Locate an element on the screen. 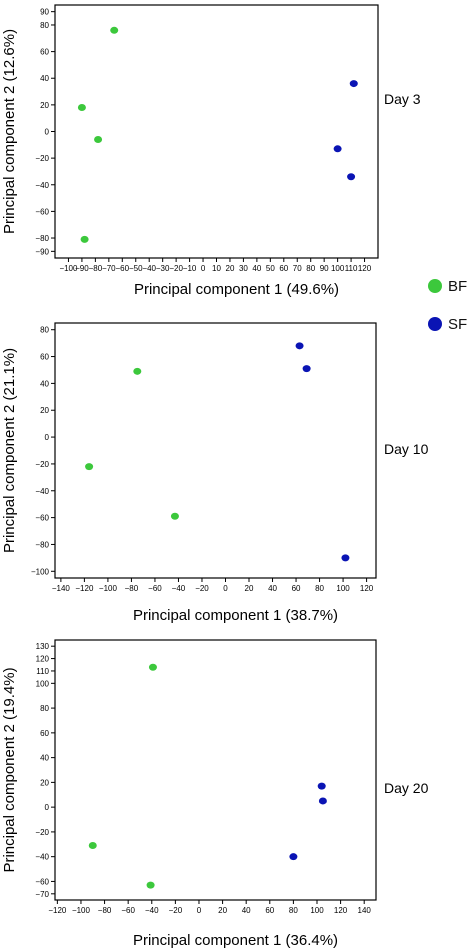 Image resolution: width=474 pixels, height=950 pixels. legend-marker-sf is located at coordinates (435, 324).